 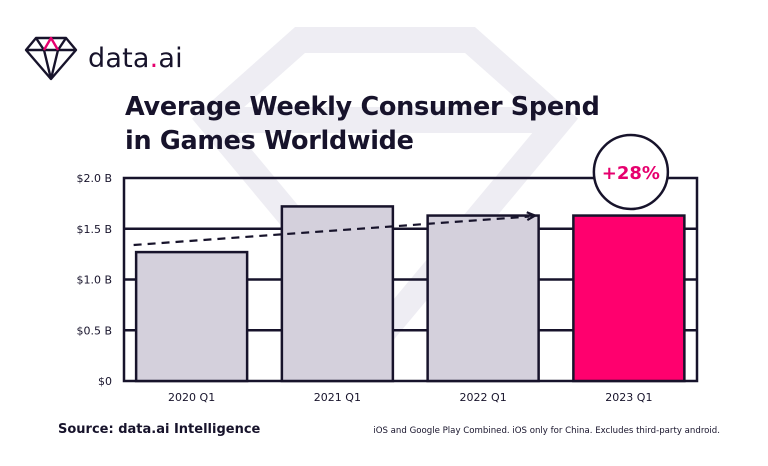 What do you see at coordinates (532, 216) in the screenshot?
I see `trend-arrowhead` at bounding box center [532, 216].